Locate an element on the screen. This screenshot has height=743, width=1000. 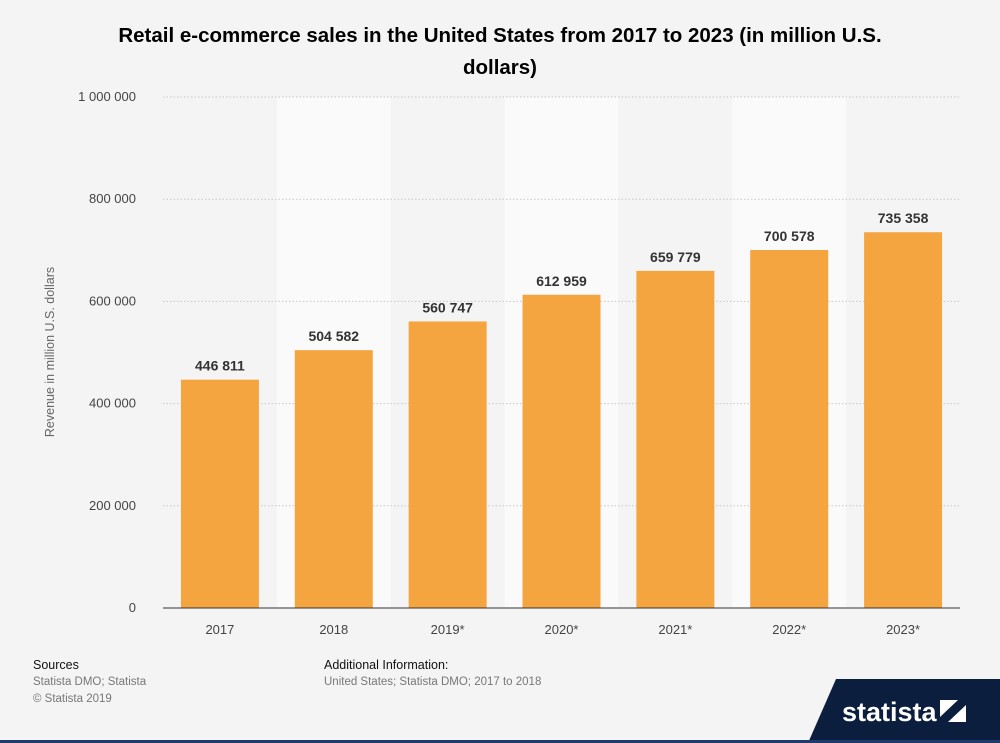
sources-heading: Sources is located at coordinates (56, 665).